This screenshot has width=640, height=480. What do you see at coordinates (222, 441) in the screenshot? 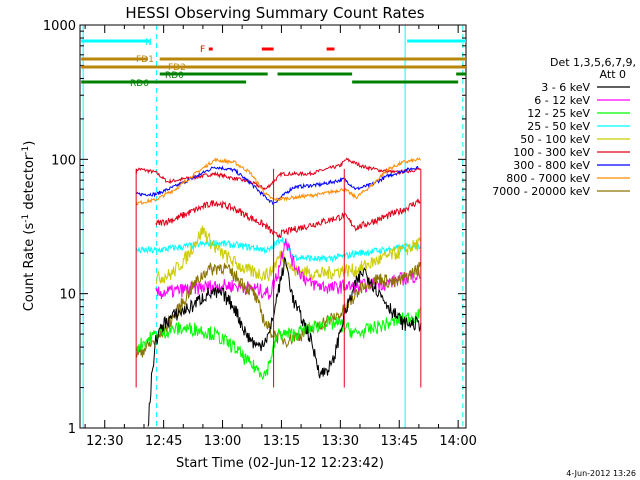
I see `x-tick-label: 13:00` at bounding box center [222, 441].